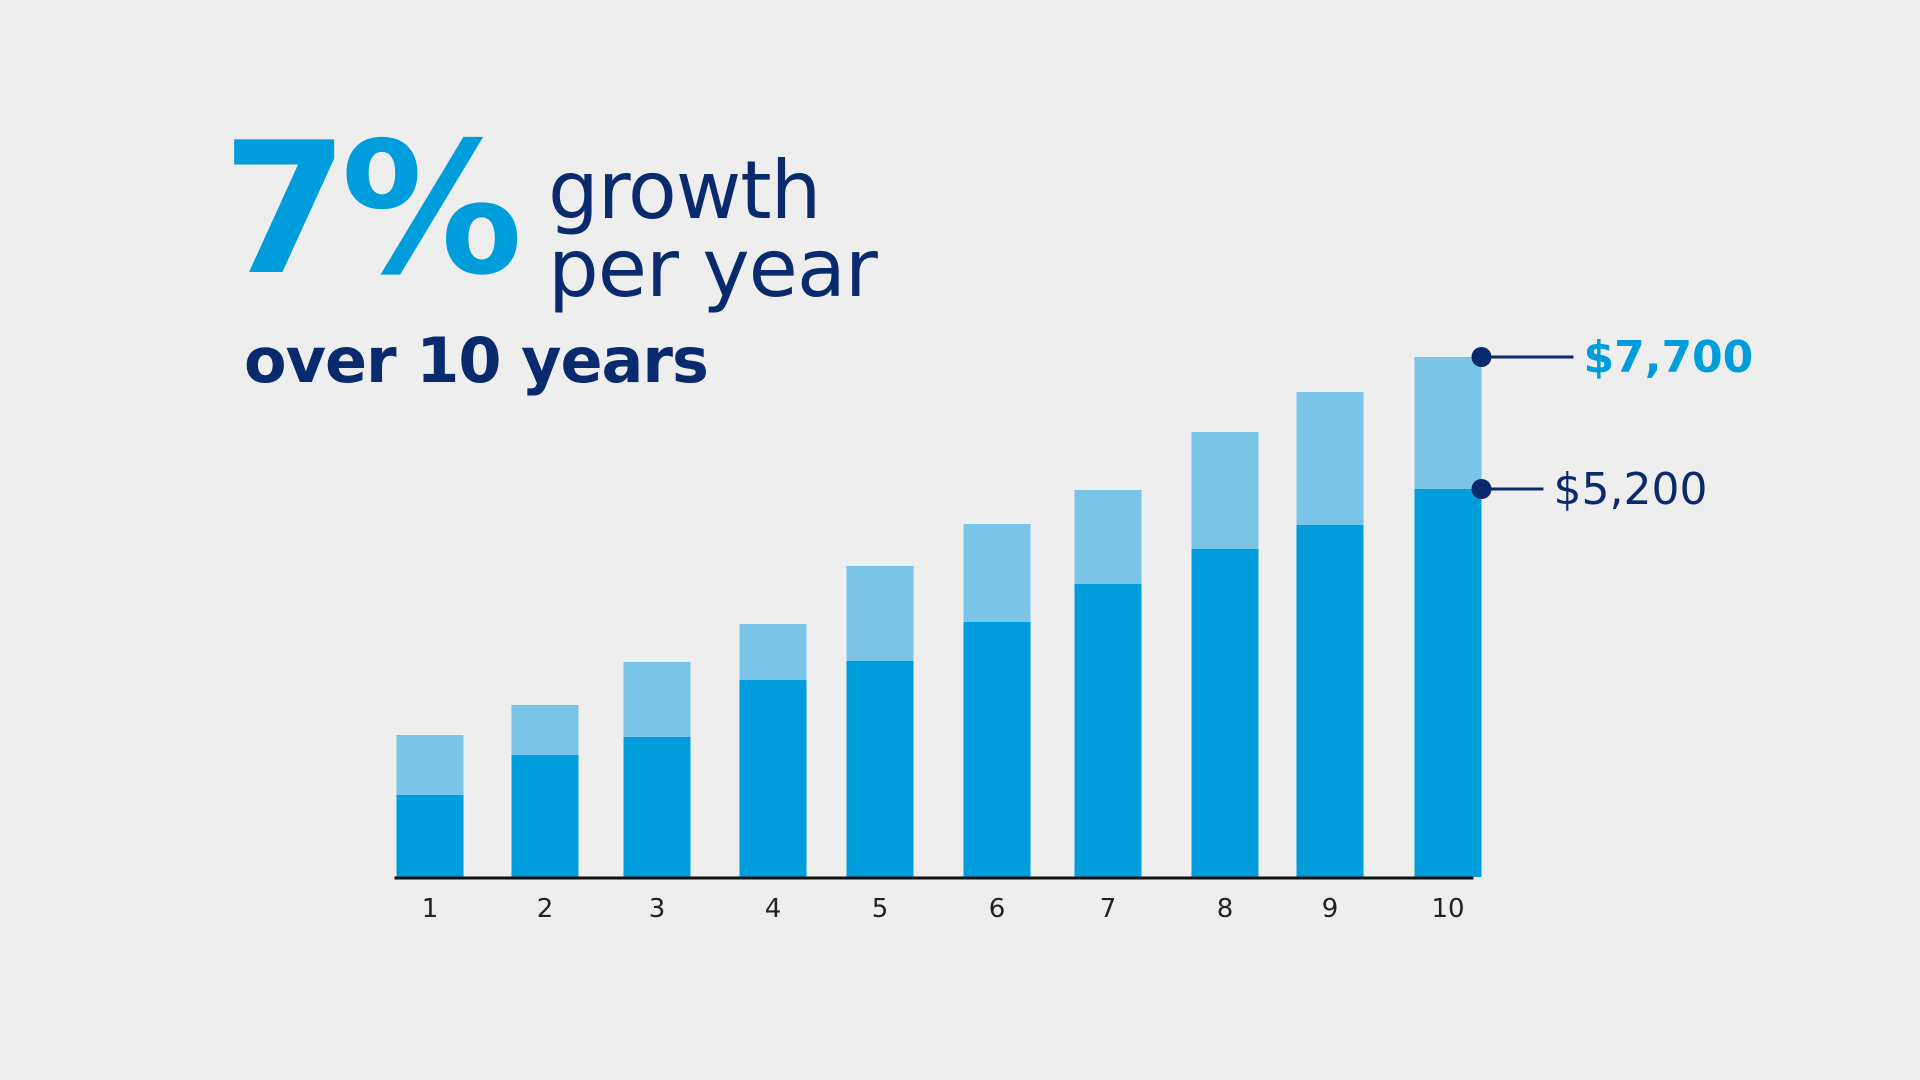 Image resolution: width=1920 pixels, height=1080 pixels. What do you see at coordinates (1225, 909) in the screenshot?
I see `tick-label-8: 8` at bounding box center [1225, 909].